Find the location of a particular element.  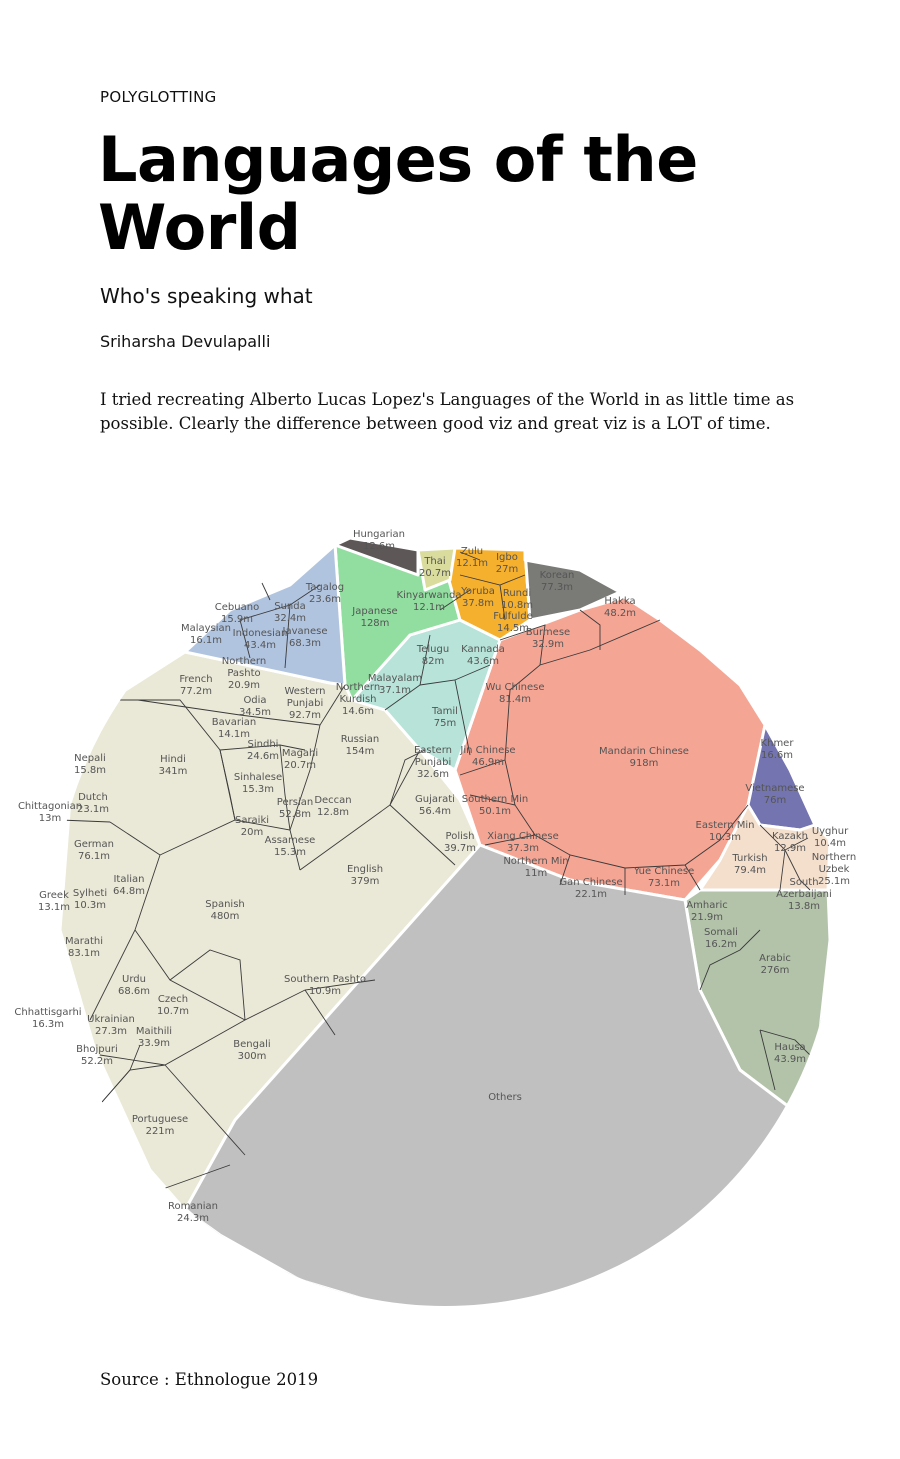

label-japanese: Japanese 128m is located at coordinates (374, 617).